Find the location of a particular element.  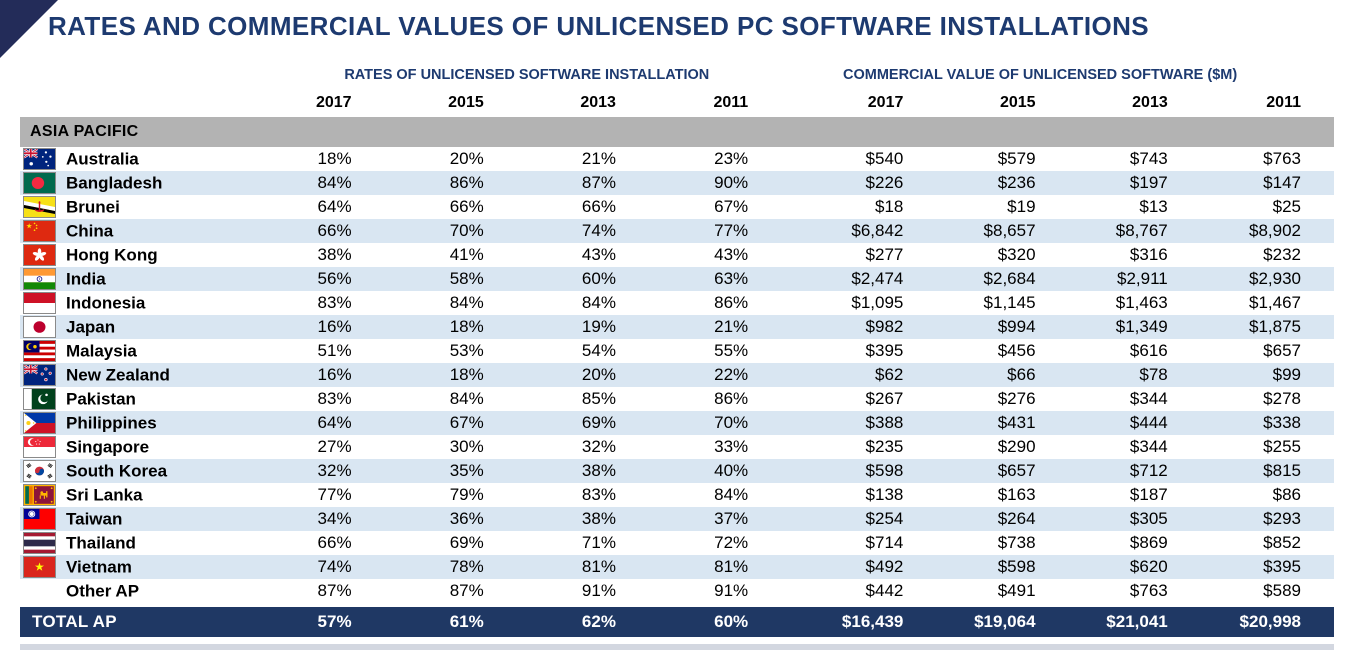

table-row: Vietnam 74% 78% 81% 81% $492 $598 $620 $395 is located at coordinates (677, 567).